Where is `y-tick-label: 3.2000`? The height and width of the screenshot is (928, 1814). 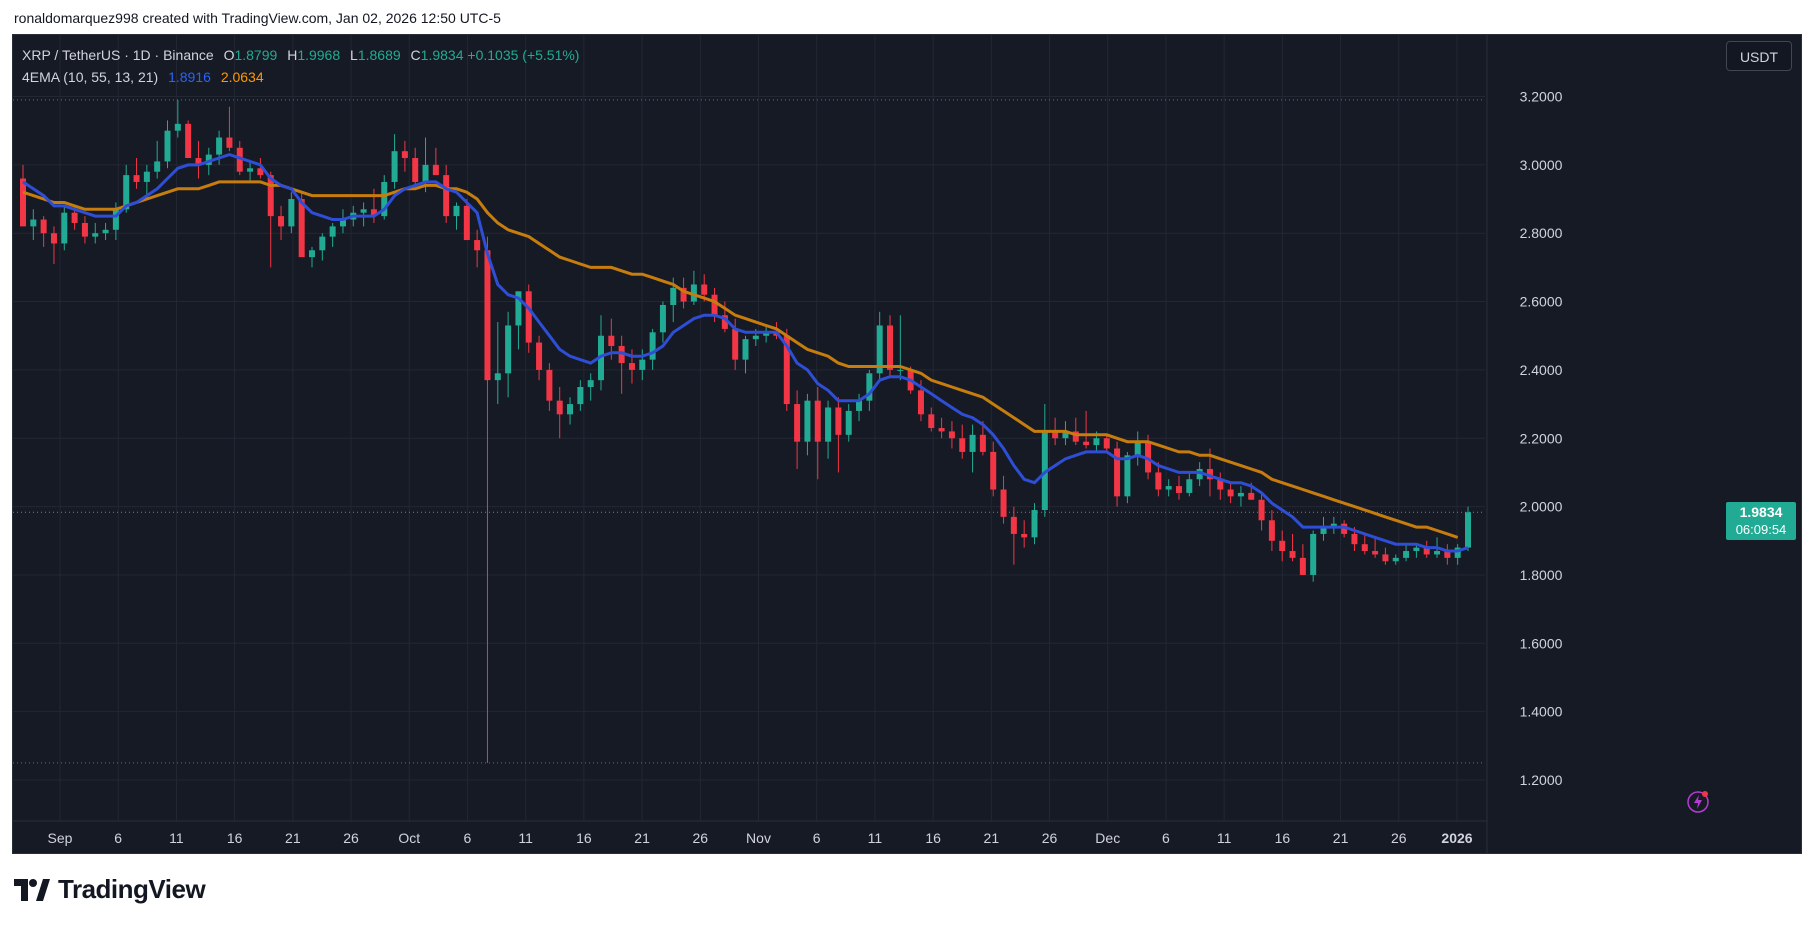
y-tick-label: 3.2000 is located at coordinates (1541, 97).